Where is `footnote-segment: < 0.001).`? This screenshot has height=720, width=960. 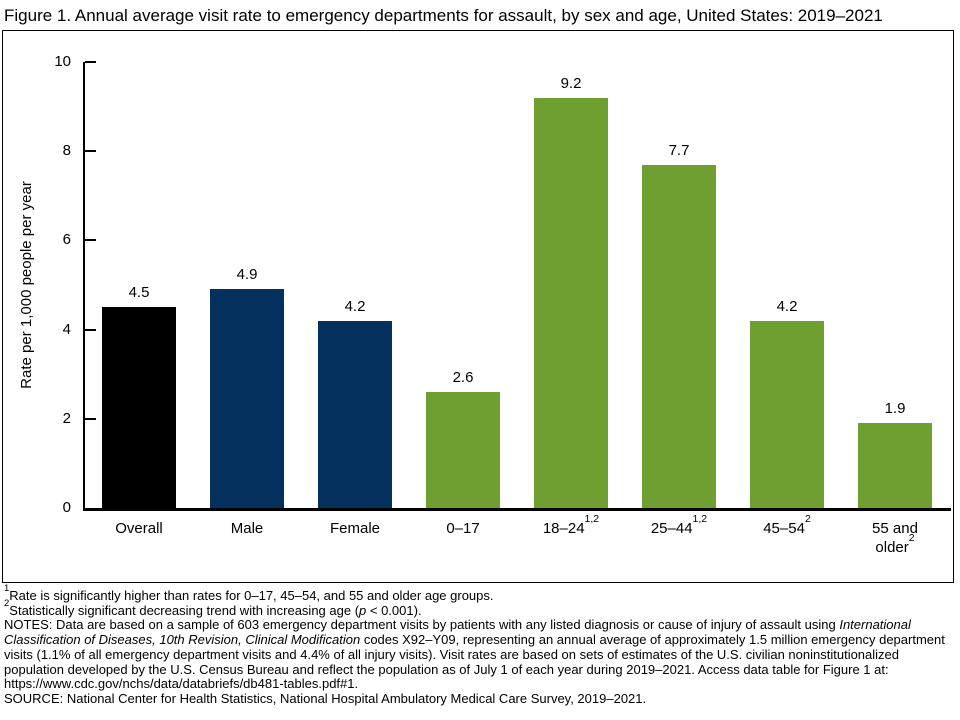
footnote-segment: < 0.001). is located at coordinates (394, 610).